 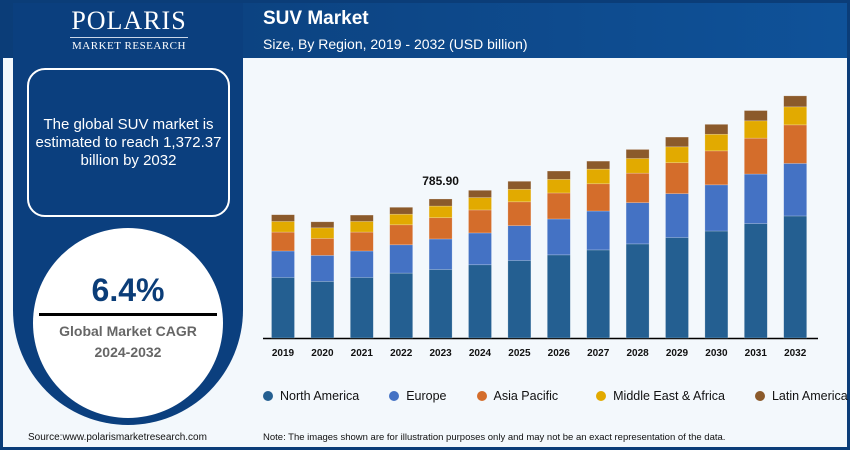 What do you see at coordinates (440, 254) in the screenshot?
I see `bar-segment-europe-2023` at bounding box center [440, 254].